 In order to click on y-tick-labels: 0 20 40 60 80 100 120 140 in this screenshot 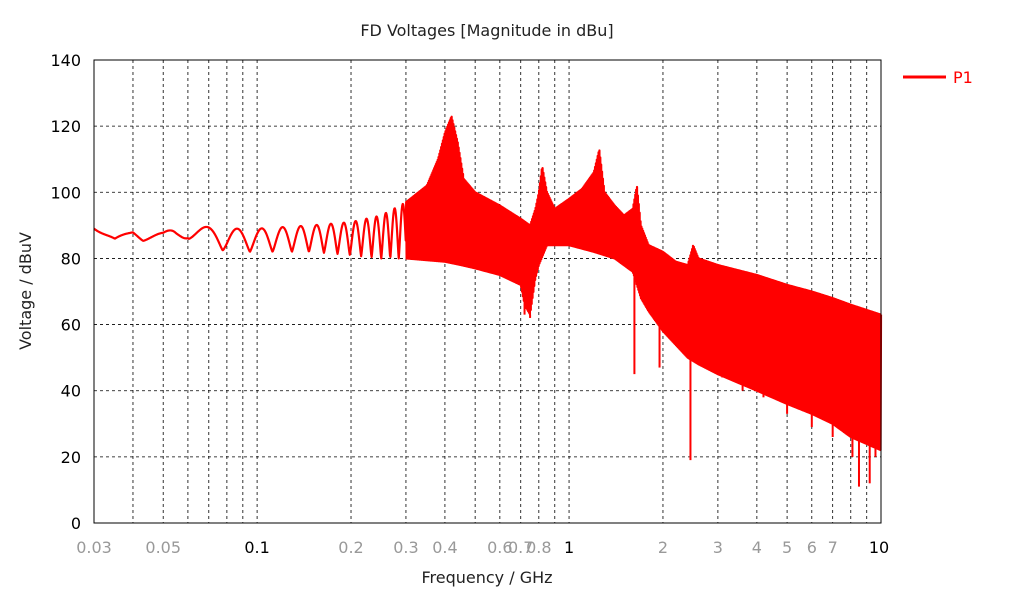, I will do `click(65, 292)`.